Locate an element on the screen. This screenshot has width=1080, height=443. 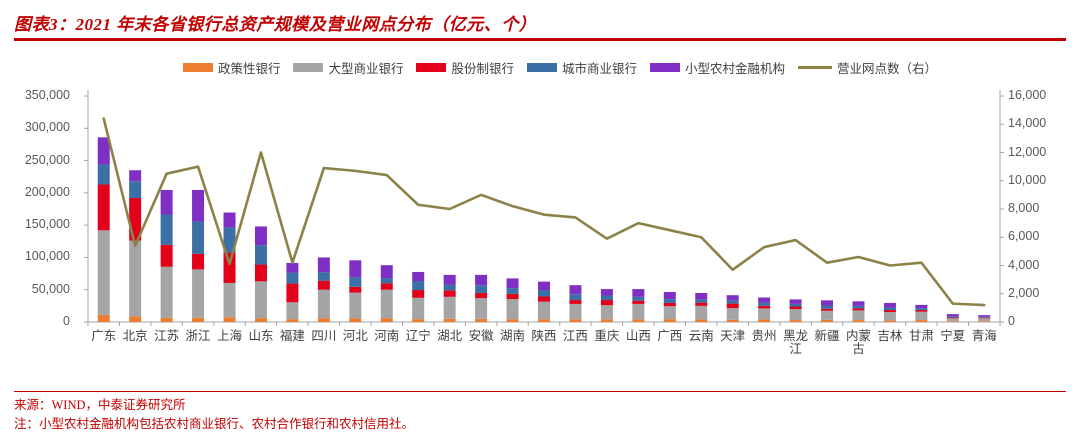
legend-item-1: 大型商业银行 is located at coordinates (348, 67).